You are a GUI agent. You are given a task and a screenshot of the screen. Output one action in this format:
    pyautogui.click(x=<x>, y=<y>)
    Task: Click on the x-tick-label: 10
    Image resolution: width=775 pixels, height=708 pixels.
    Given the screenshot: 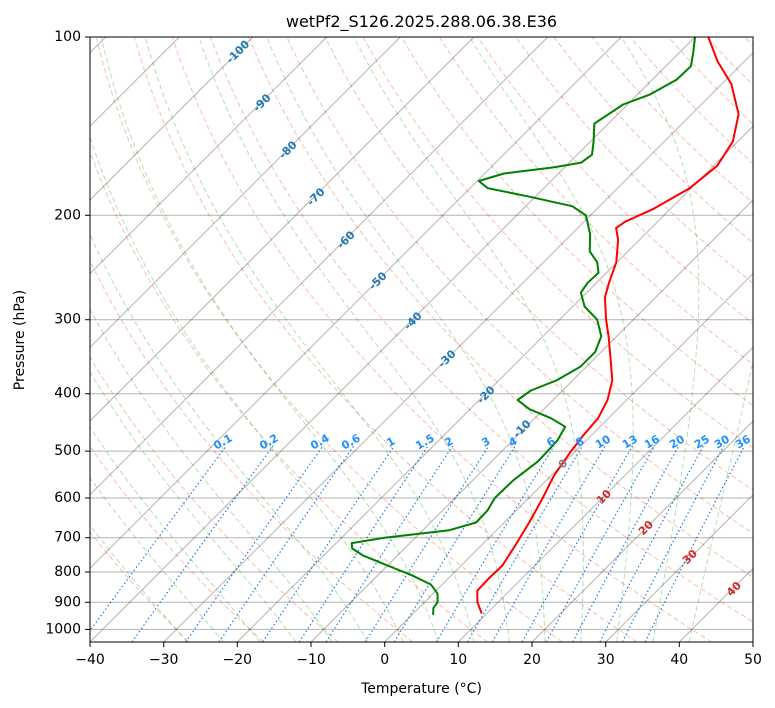 What is the action you would take?
    pyautogui.click(x=458, y=660)
    